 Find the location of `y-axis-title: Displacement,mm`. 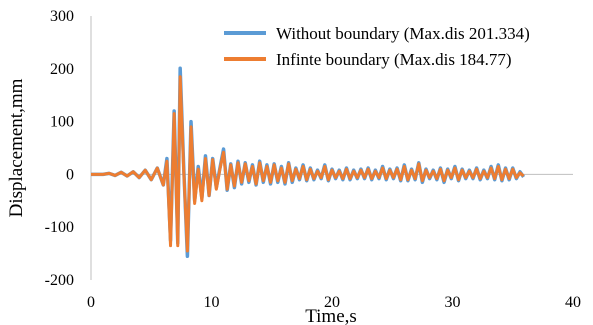

y-axis-title: Displacement,mm is located at coordinates (16, 147).